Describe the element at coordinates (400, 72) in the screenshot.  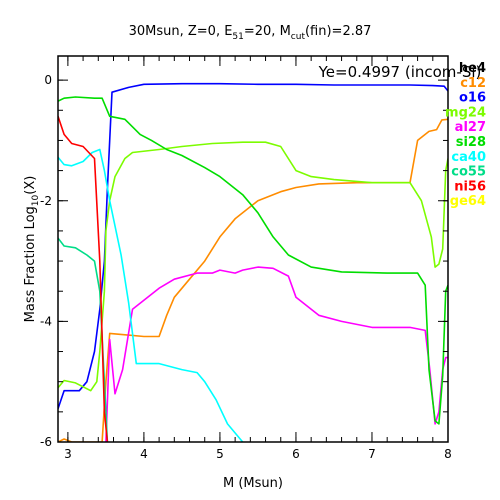
I see `annotation-ye: Ye=0.4997 (incom-Si)` at that location.